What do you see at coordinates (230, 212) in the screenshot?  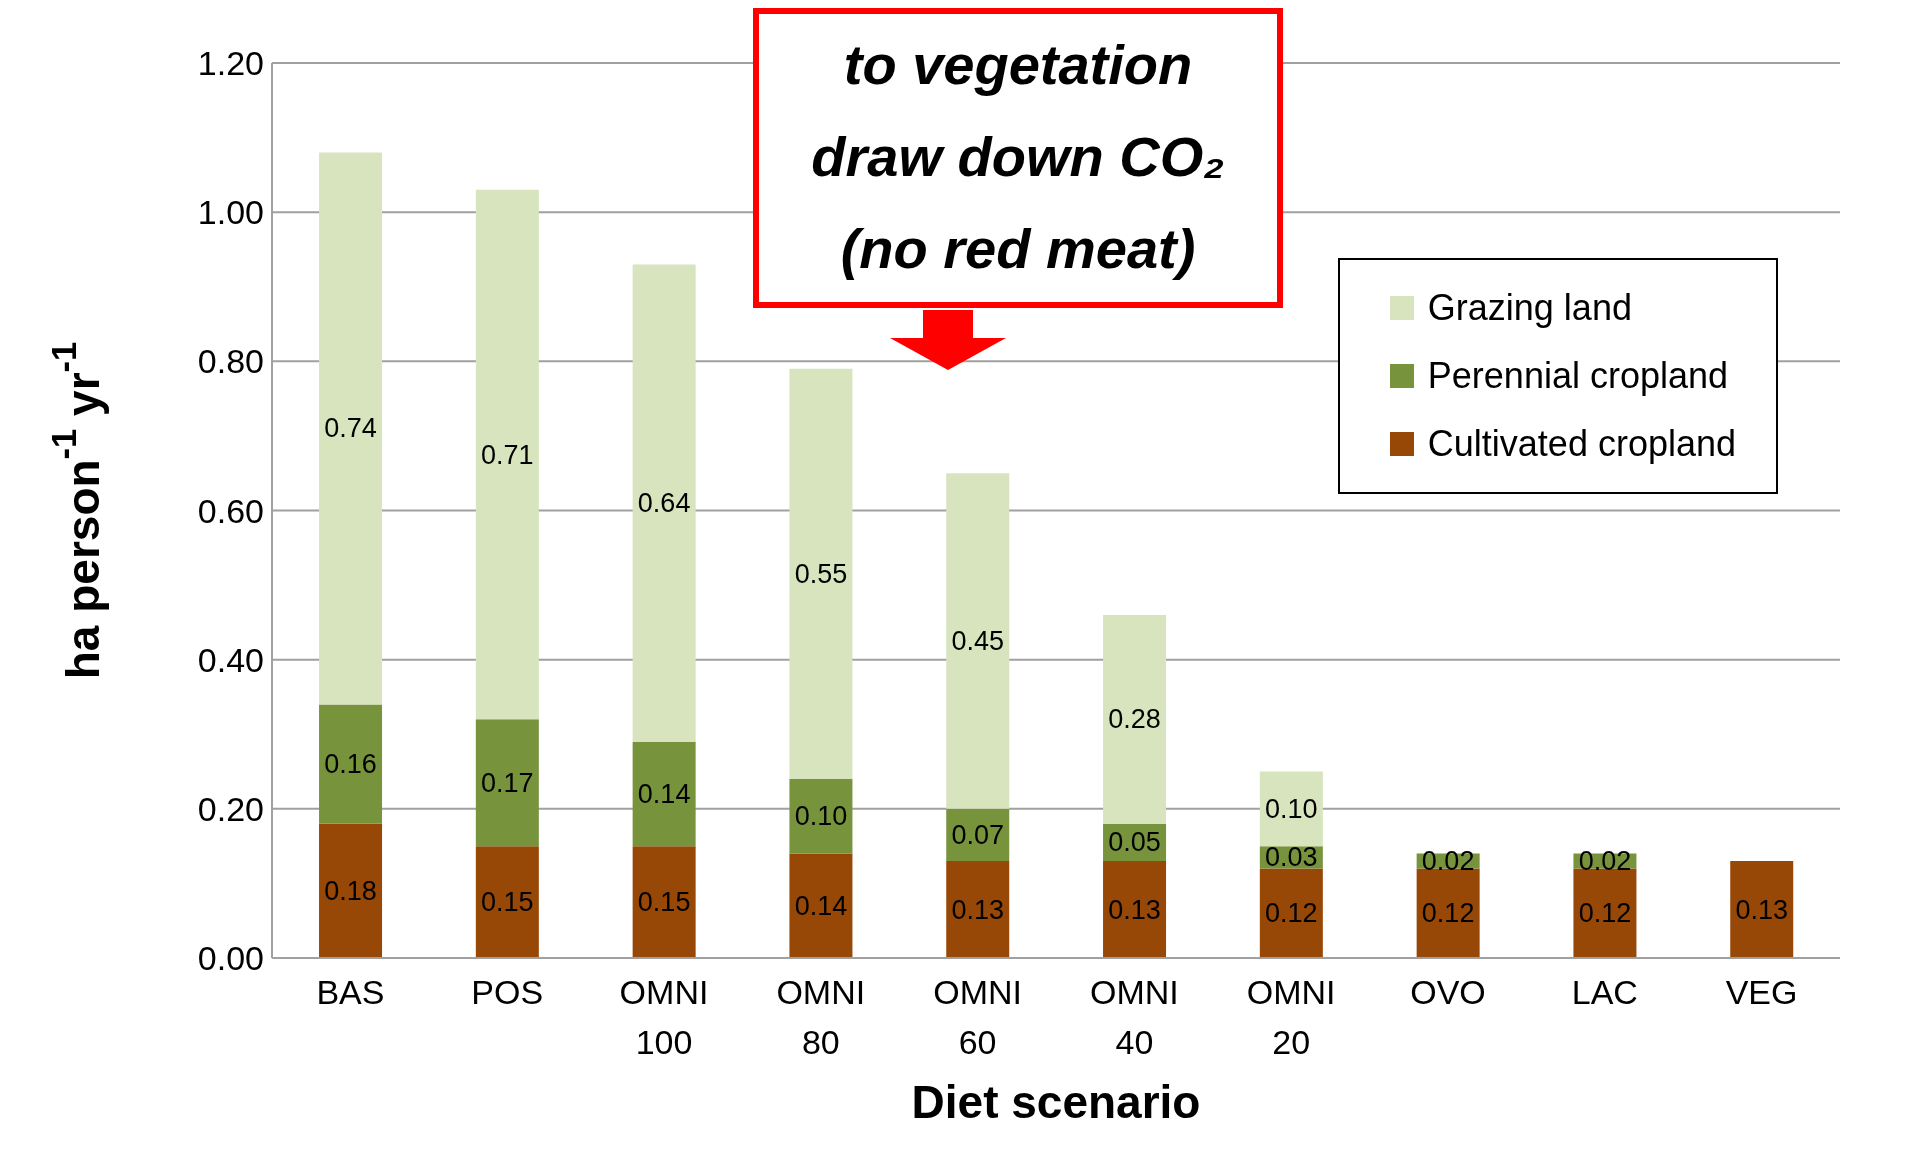 I see `y-tick-label: 1.00` at bounding box center [230, 212].